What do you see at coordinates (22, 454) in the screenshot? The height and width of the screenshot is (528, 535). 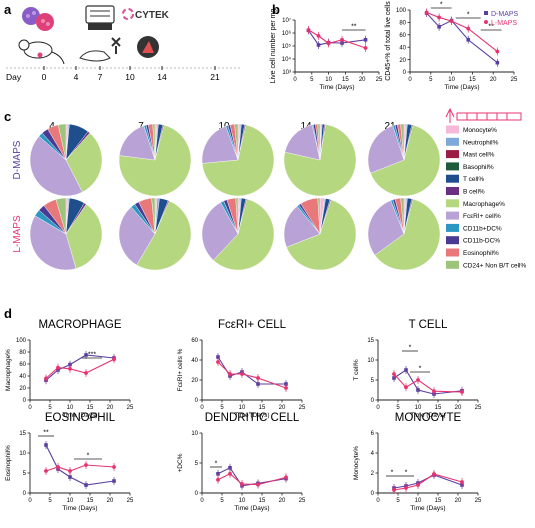 I see `y-tick-label: 10` at bounding box center [22, 454].